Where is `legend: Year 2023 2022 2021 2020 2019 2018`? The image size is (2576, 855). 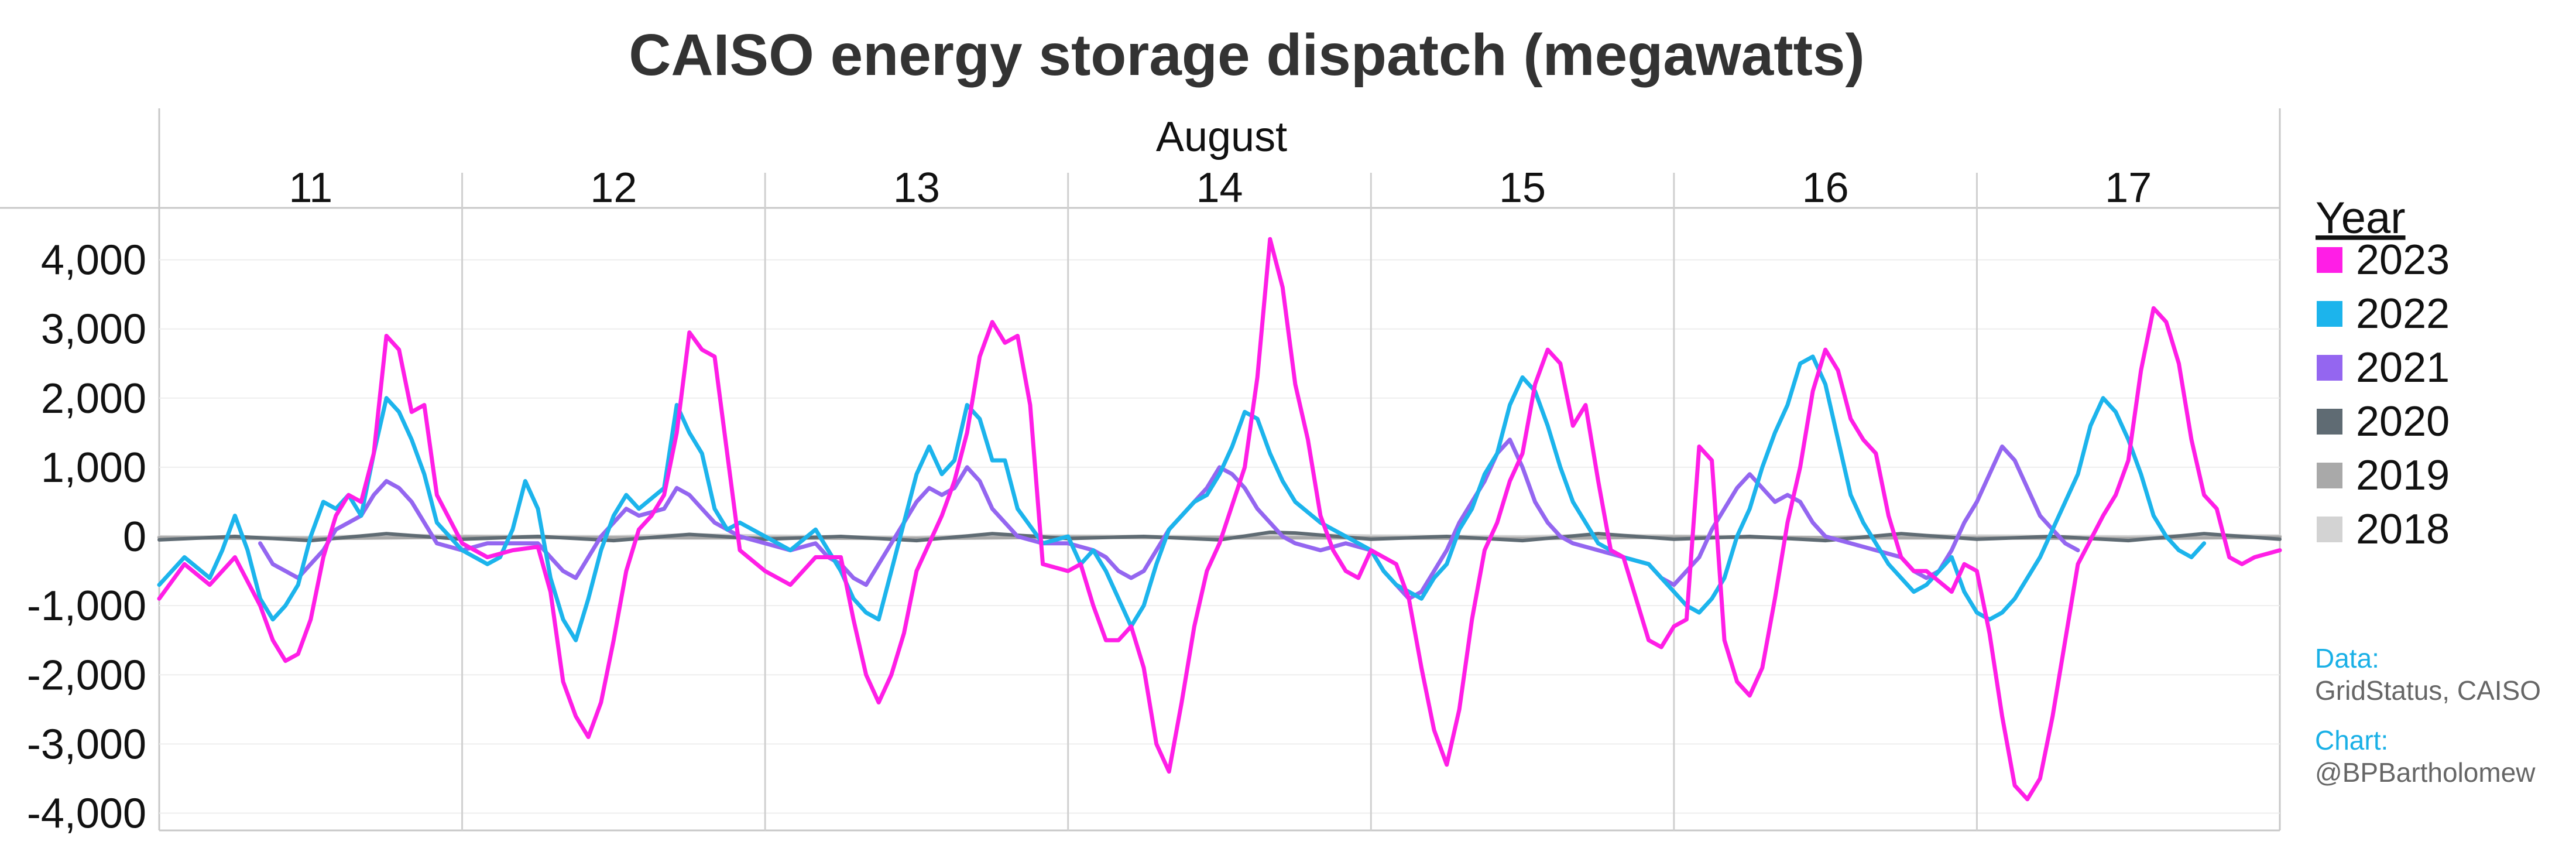 legend: Year 2023 2022 2021 2020 2019 2018 is located at coordinates (2383, 373).